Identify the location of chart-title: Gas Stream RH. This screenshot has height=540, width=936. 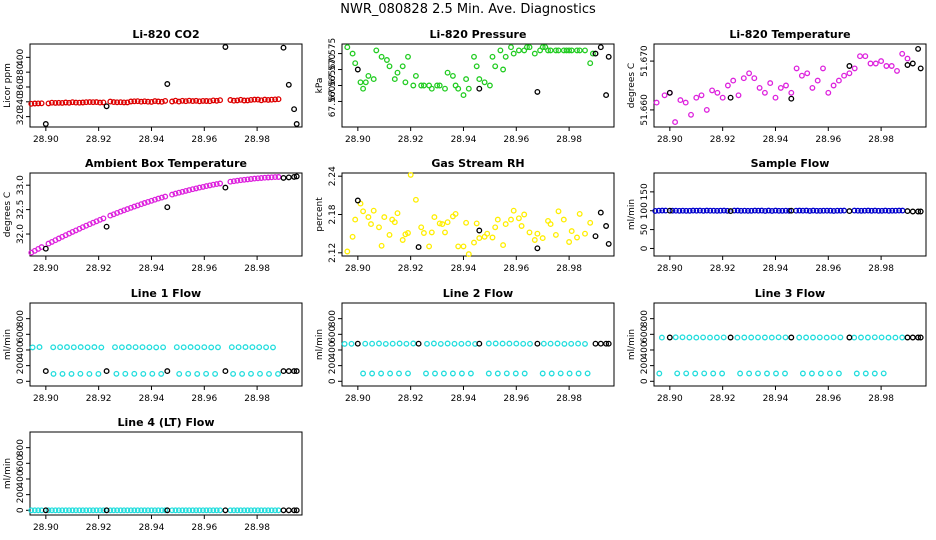
(477, 163).